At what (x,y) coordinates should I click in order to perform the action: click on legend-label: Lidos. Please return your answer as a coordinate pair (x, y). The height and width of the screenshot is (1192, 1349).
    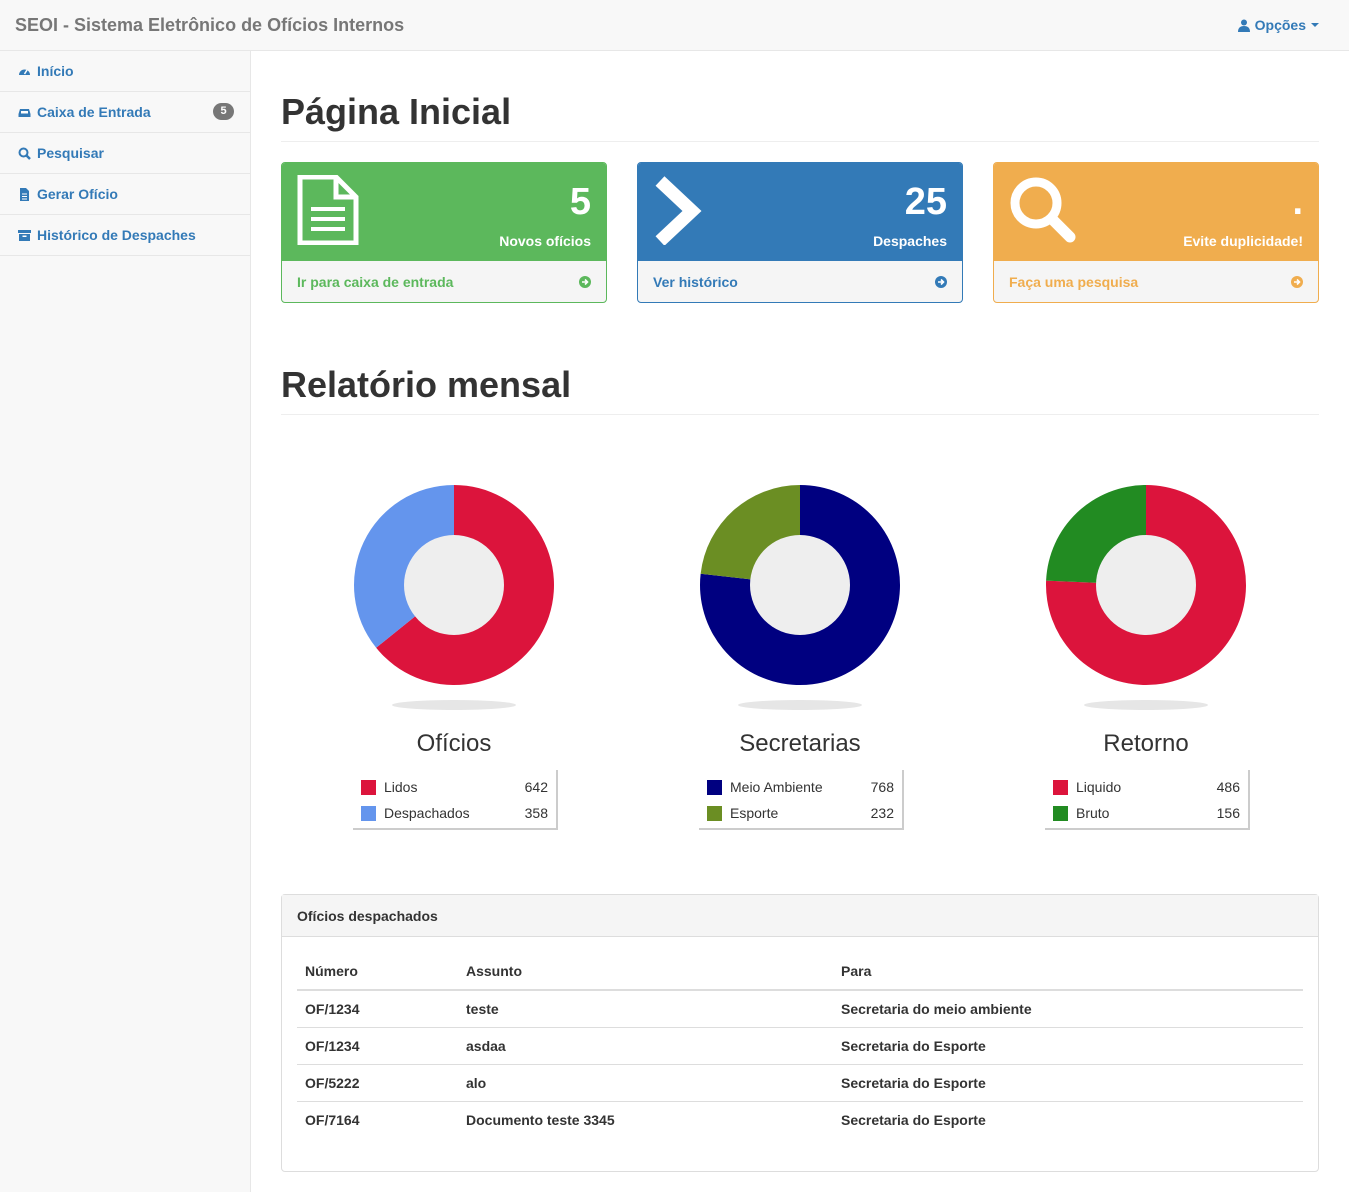
    Looking at the image, I should click on (401, 787).